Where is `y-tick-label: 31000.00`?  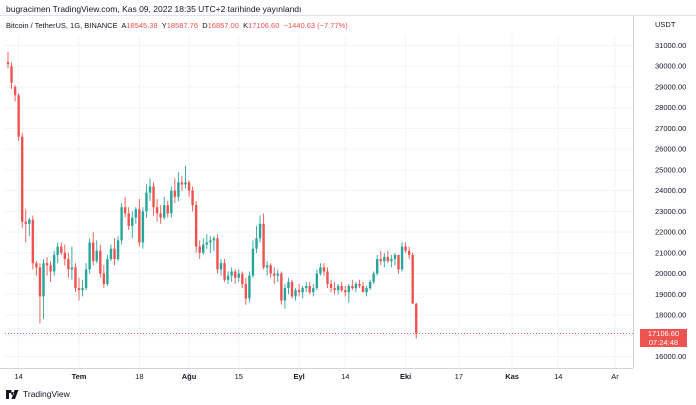
y-tick-label: 31000.00 is located at coordinates (670, 45).